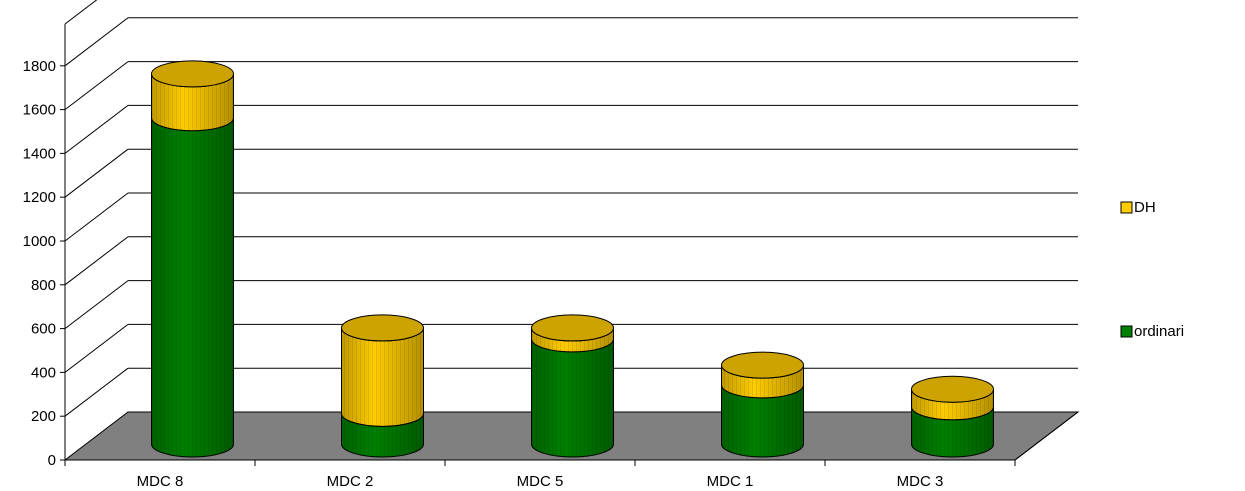 The width and height of the screenshot is (1245, 491). I want to click on x-category-label: MDC 8, so click(160, 481).